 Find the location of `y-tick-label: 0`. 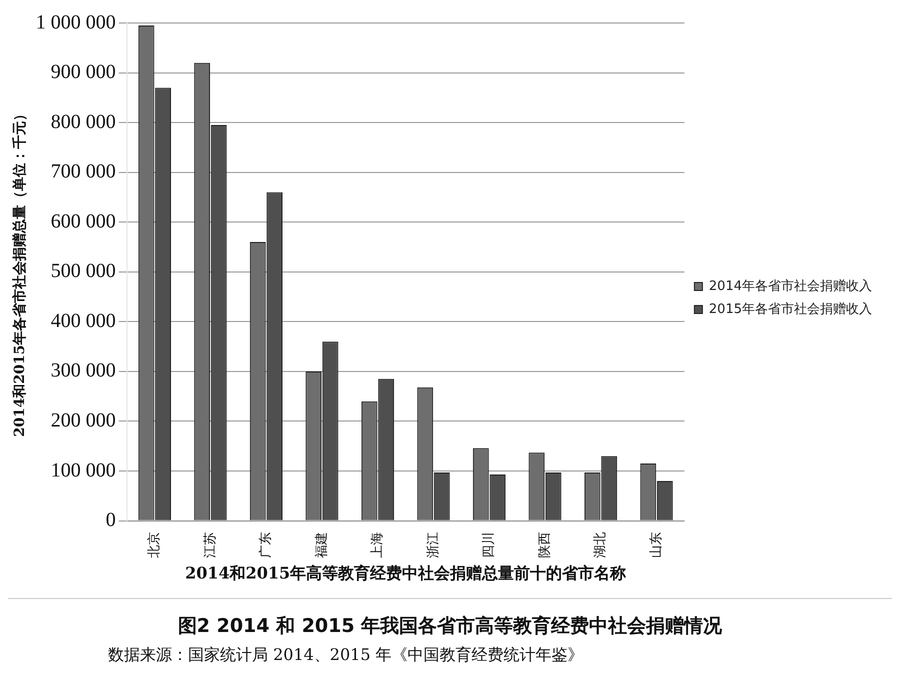

y-tick-label: 0 is located at coordinates (111, 520).